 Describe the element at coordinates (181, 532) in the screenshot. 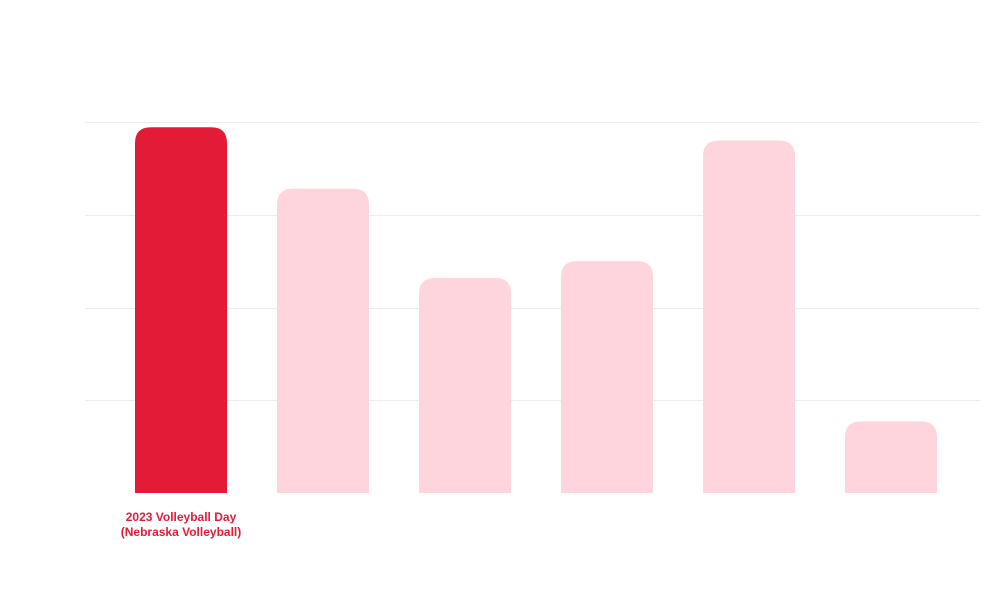

I see `category-label-line: (Nebraska Volleyball)` at that location.